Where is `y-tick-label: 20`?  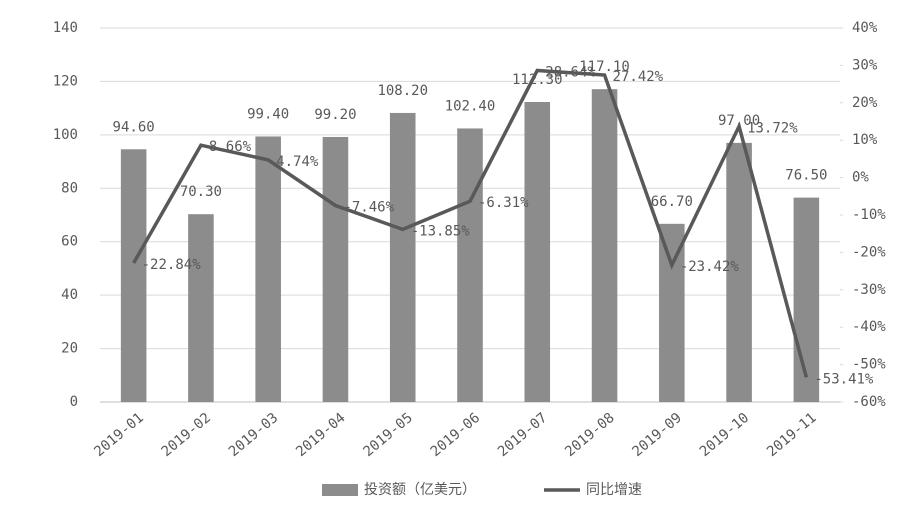 y-tick-label: 20 is located at coordinates (69, 349).